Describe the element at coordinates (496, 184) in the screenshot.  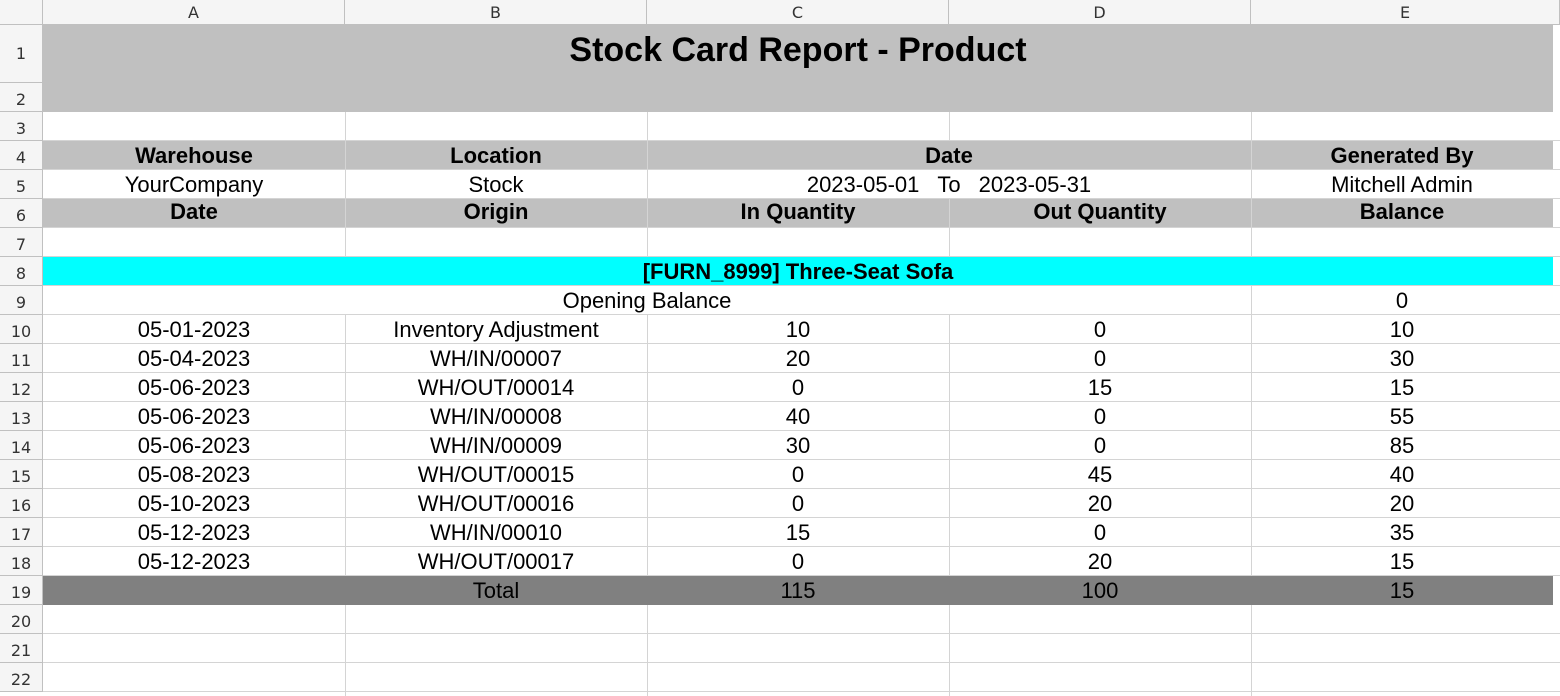
I see `location-value: Stock` at that location.